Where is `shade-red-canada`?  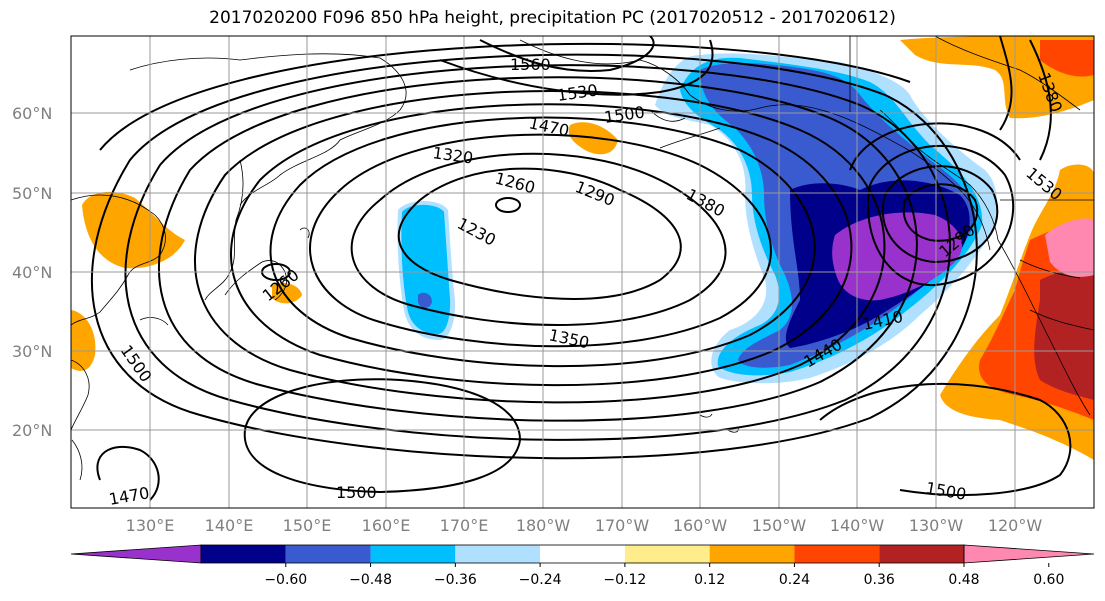
shade-red-canada is located at coordinates (1067, 58).